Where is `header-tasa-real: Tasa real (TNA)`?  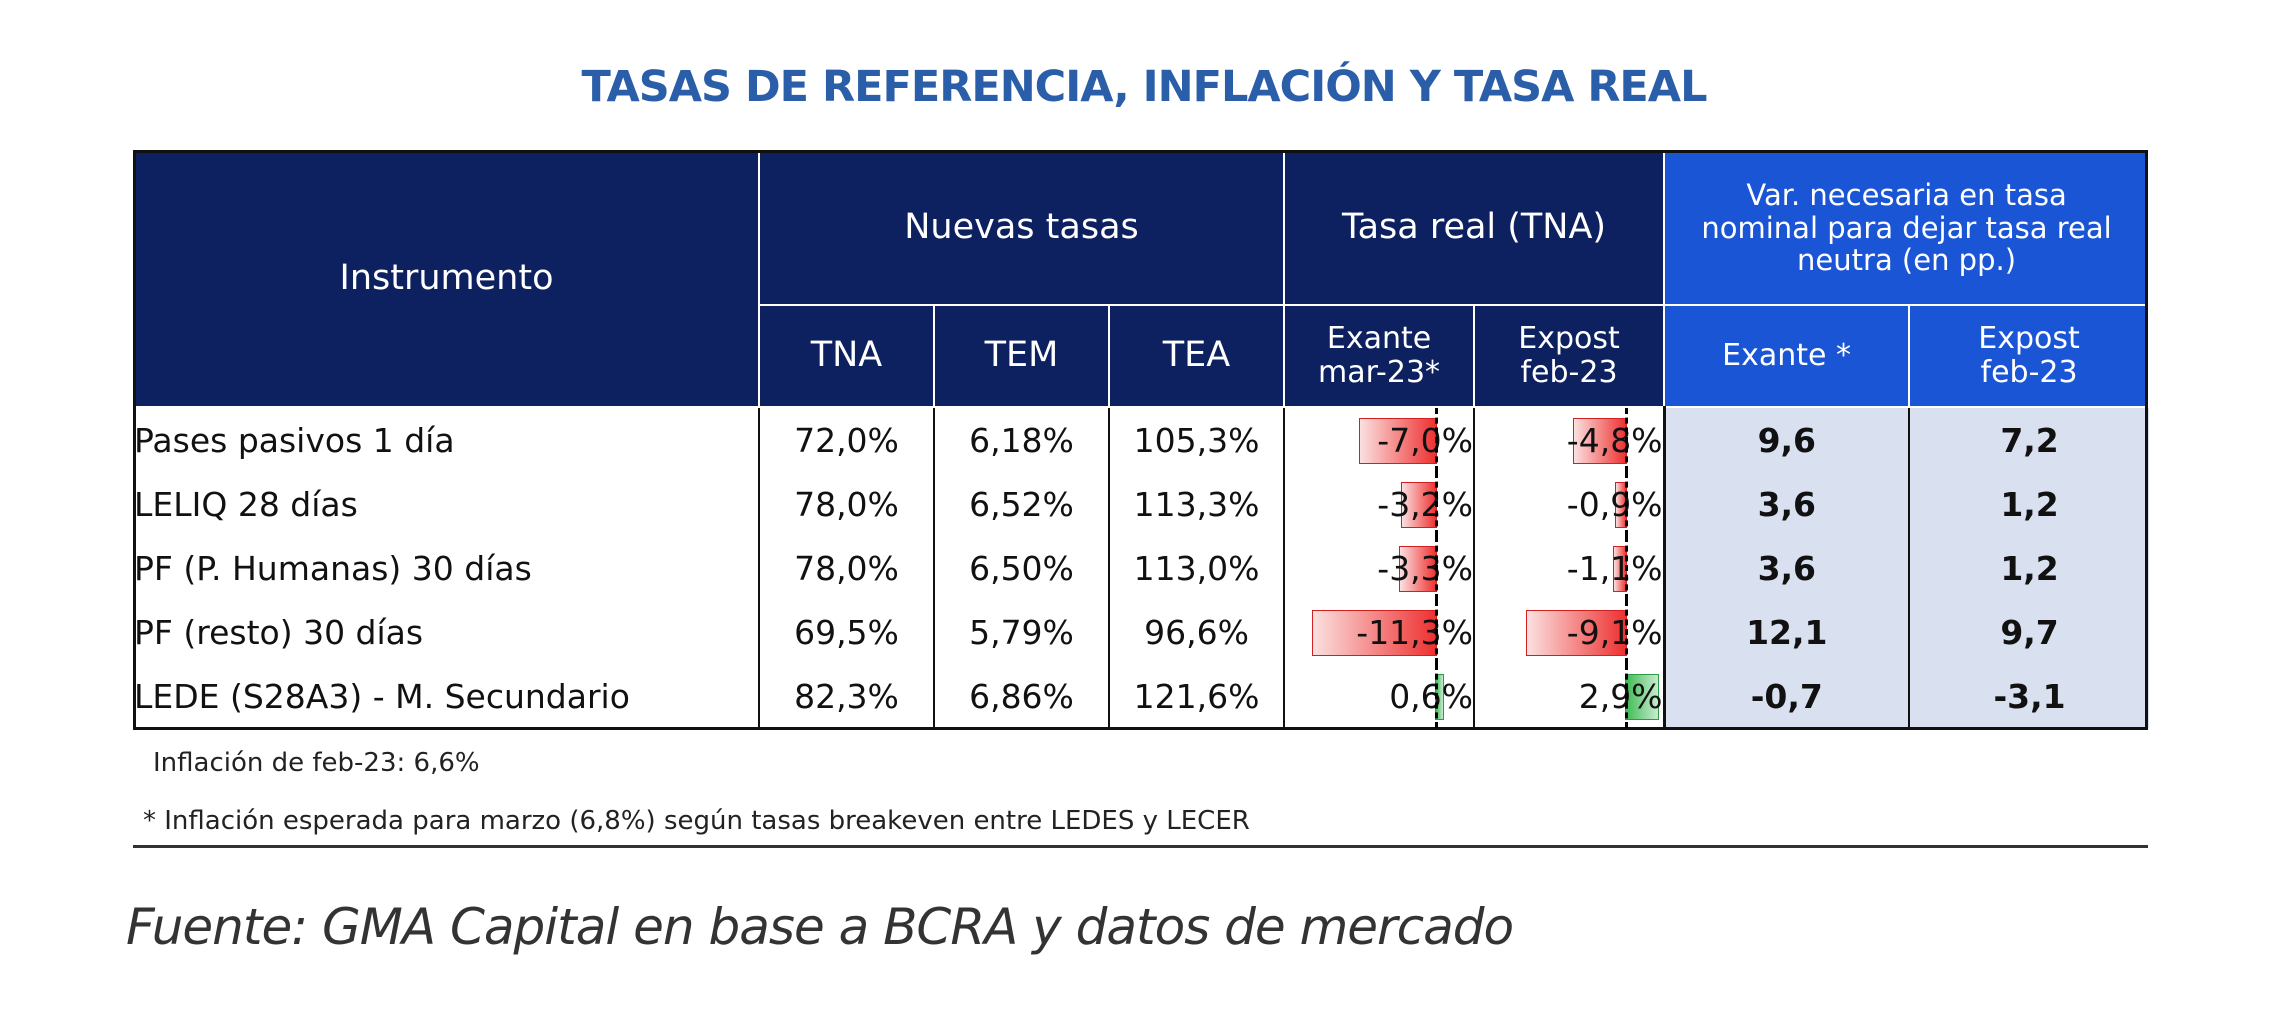
header-tasa-real: Tasa real (TNA) is located at coordinates (1474, 228).